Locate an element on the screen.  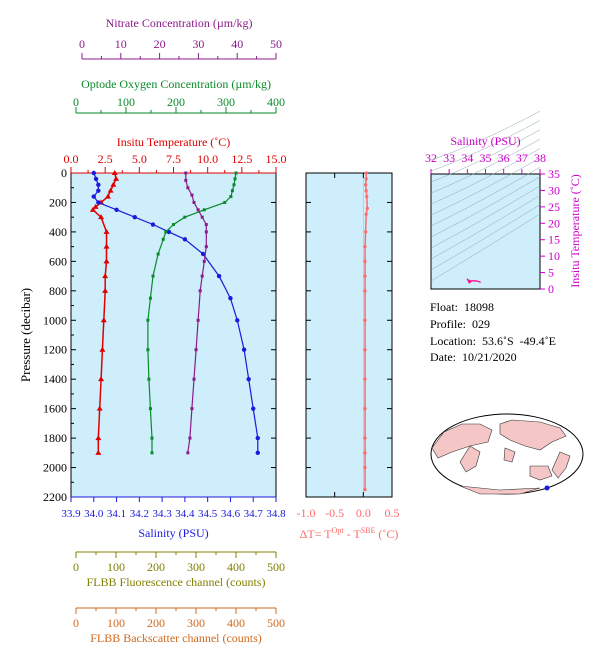
world-map is located at coordinates (507, 454).